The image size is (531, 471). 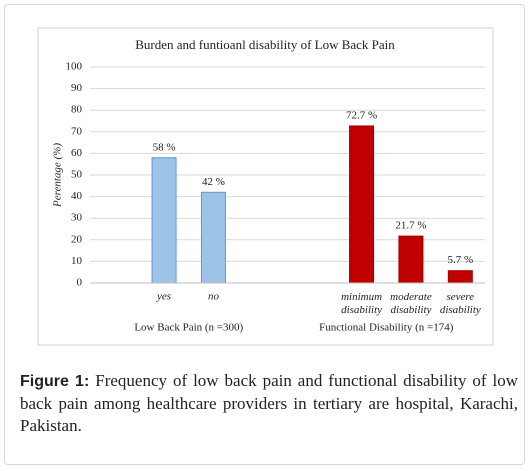 I want to click on x-tick-label: minimum disability, so click(x=361, y=303).